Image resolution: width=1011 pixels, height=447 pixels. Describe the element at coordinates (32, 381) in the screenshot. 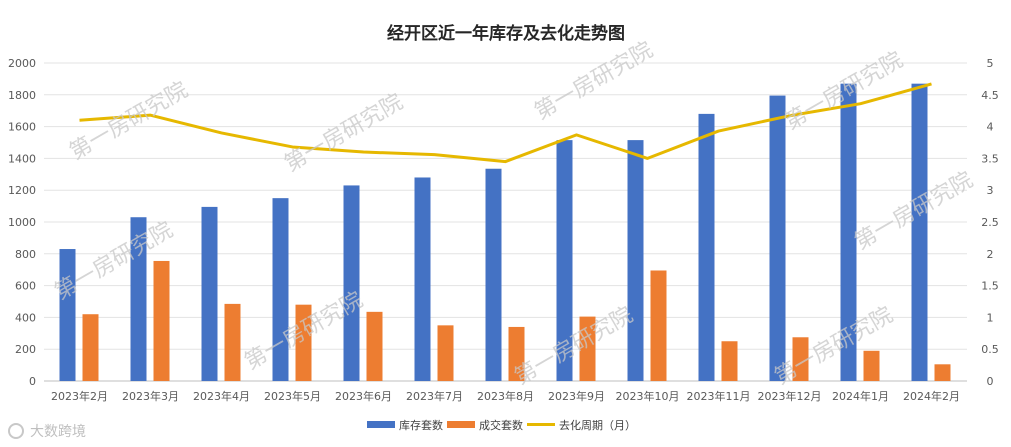

I see `y-left-tick-label: 0` at that location.